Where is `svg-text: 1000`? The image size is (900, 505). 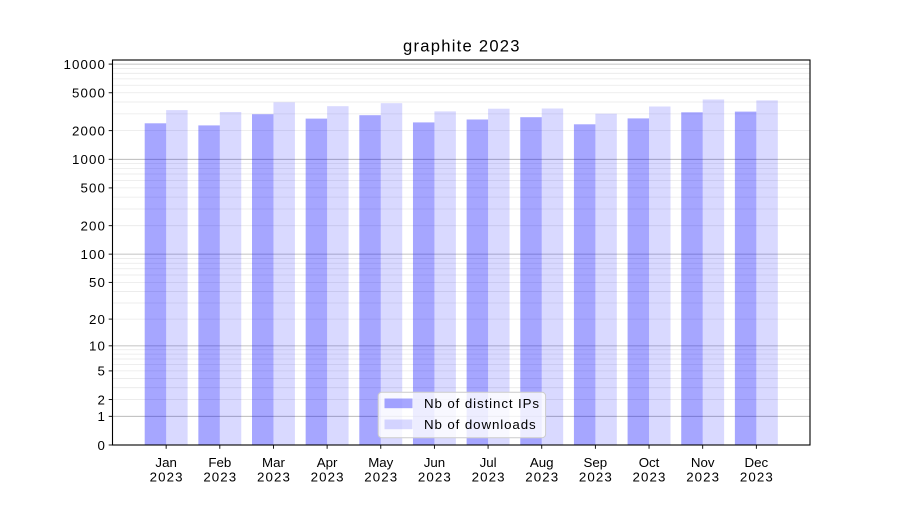 svg-text: 1000 is located at coordinates (89, 159).